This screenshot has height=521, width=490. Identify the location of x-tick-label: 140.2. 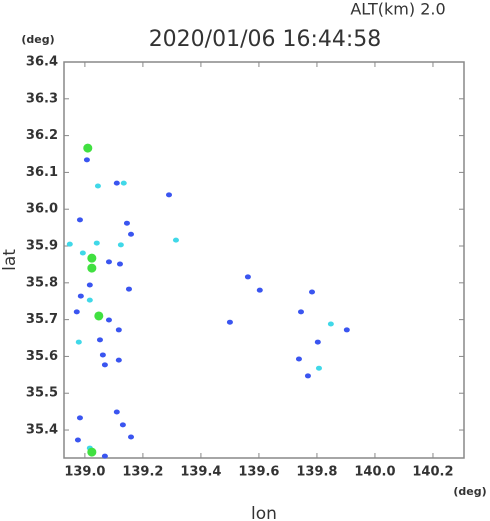
(432, 472).